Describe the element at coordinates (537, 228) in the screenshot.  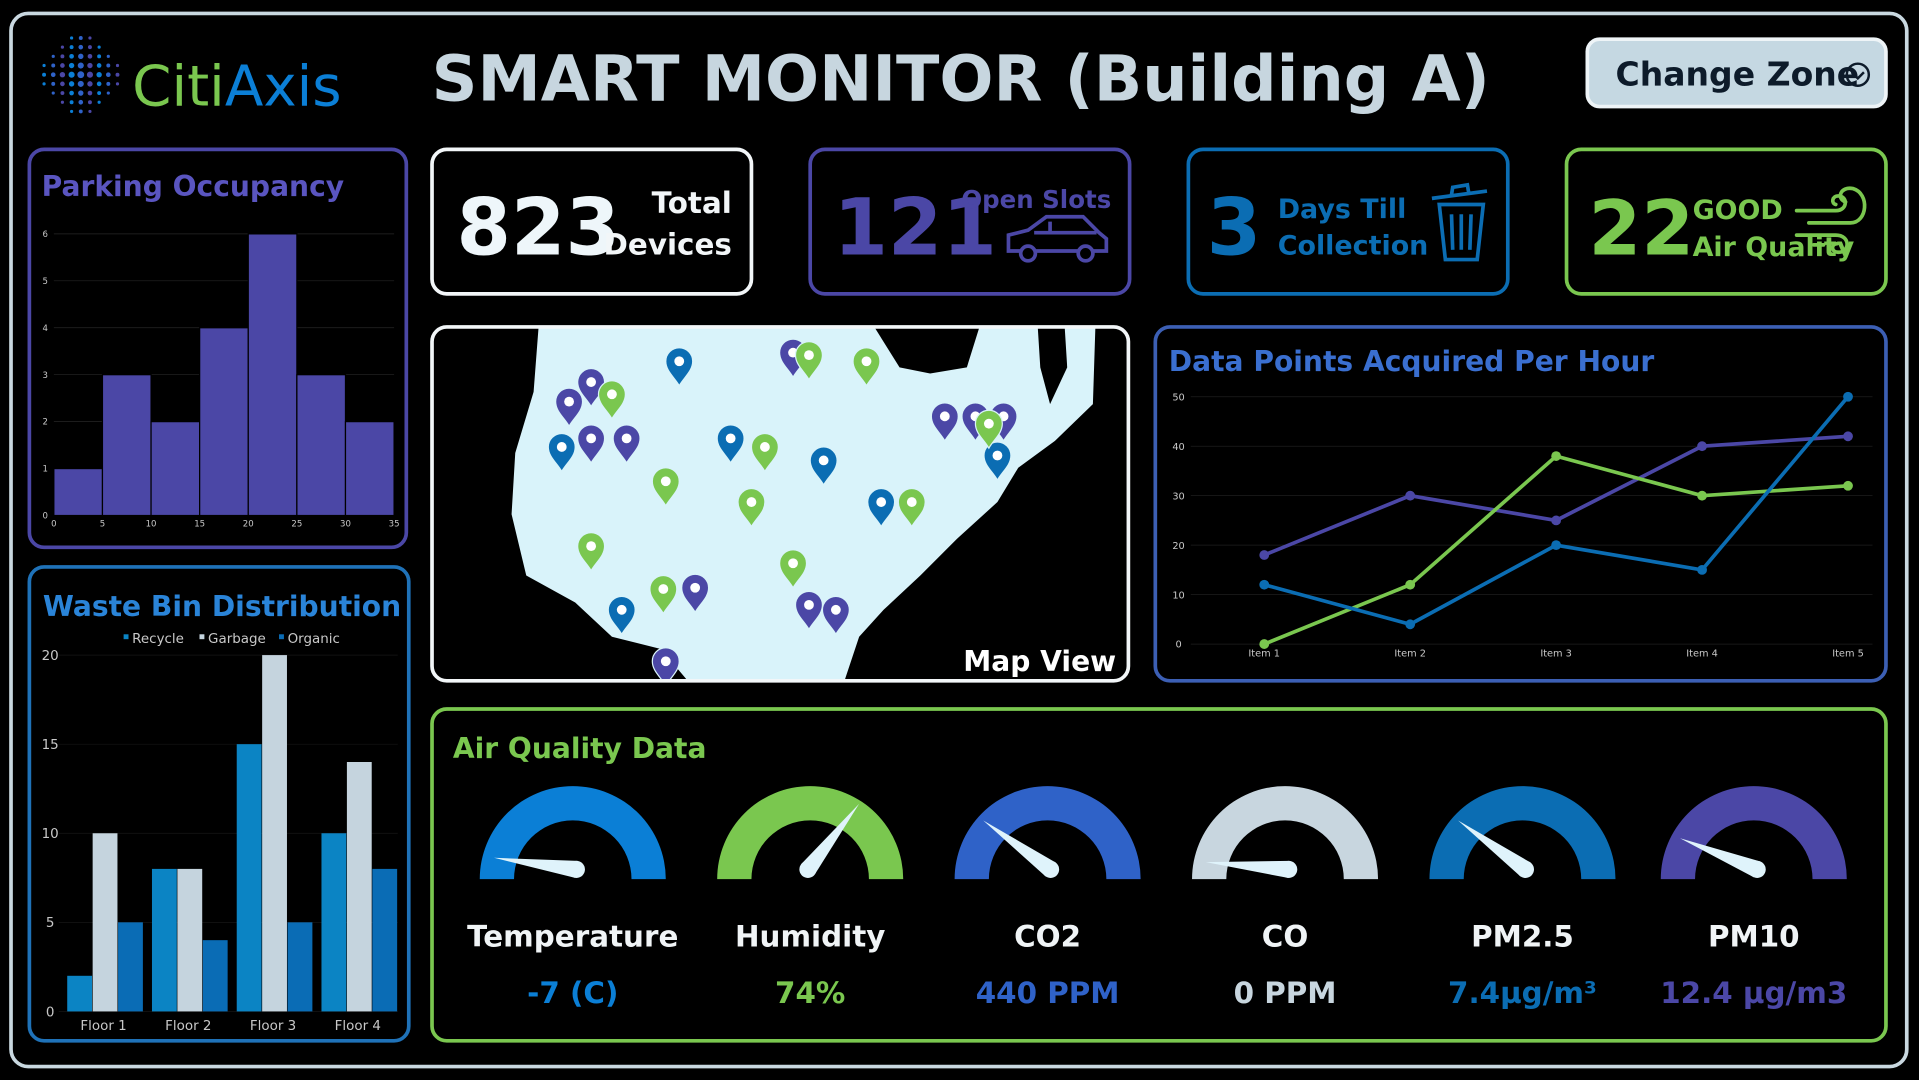
I see `kpi-value: 823` at that location.